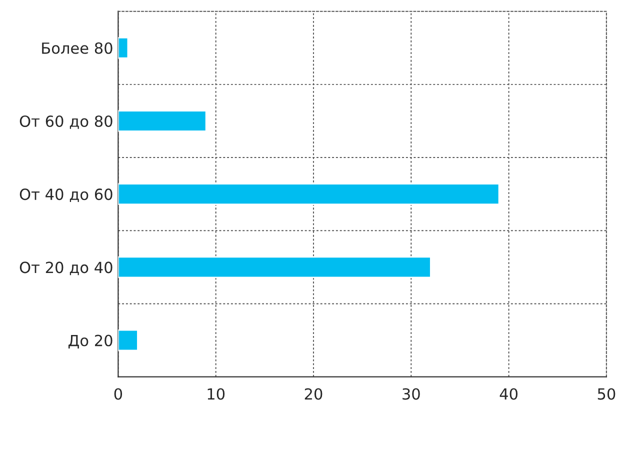  What do you see at coordinates (607, 394) in the screenshot?
I see `x-tick-label: 50` at bounding box center [607, 394].